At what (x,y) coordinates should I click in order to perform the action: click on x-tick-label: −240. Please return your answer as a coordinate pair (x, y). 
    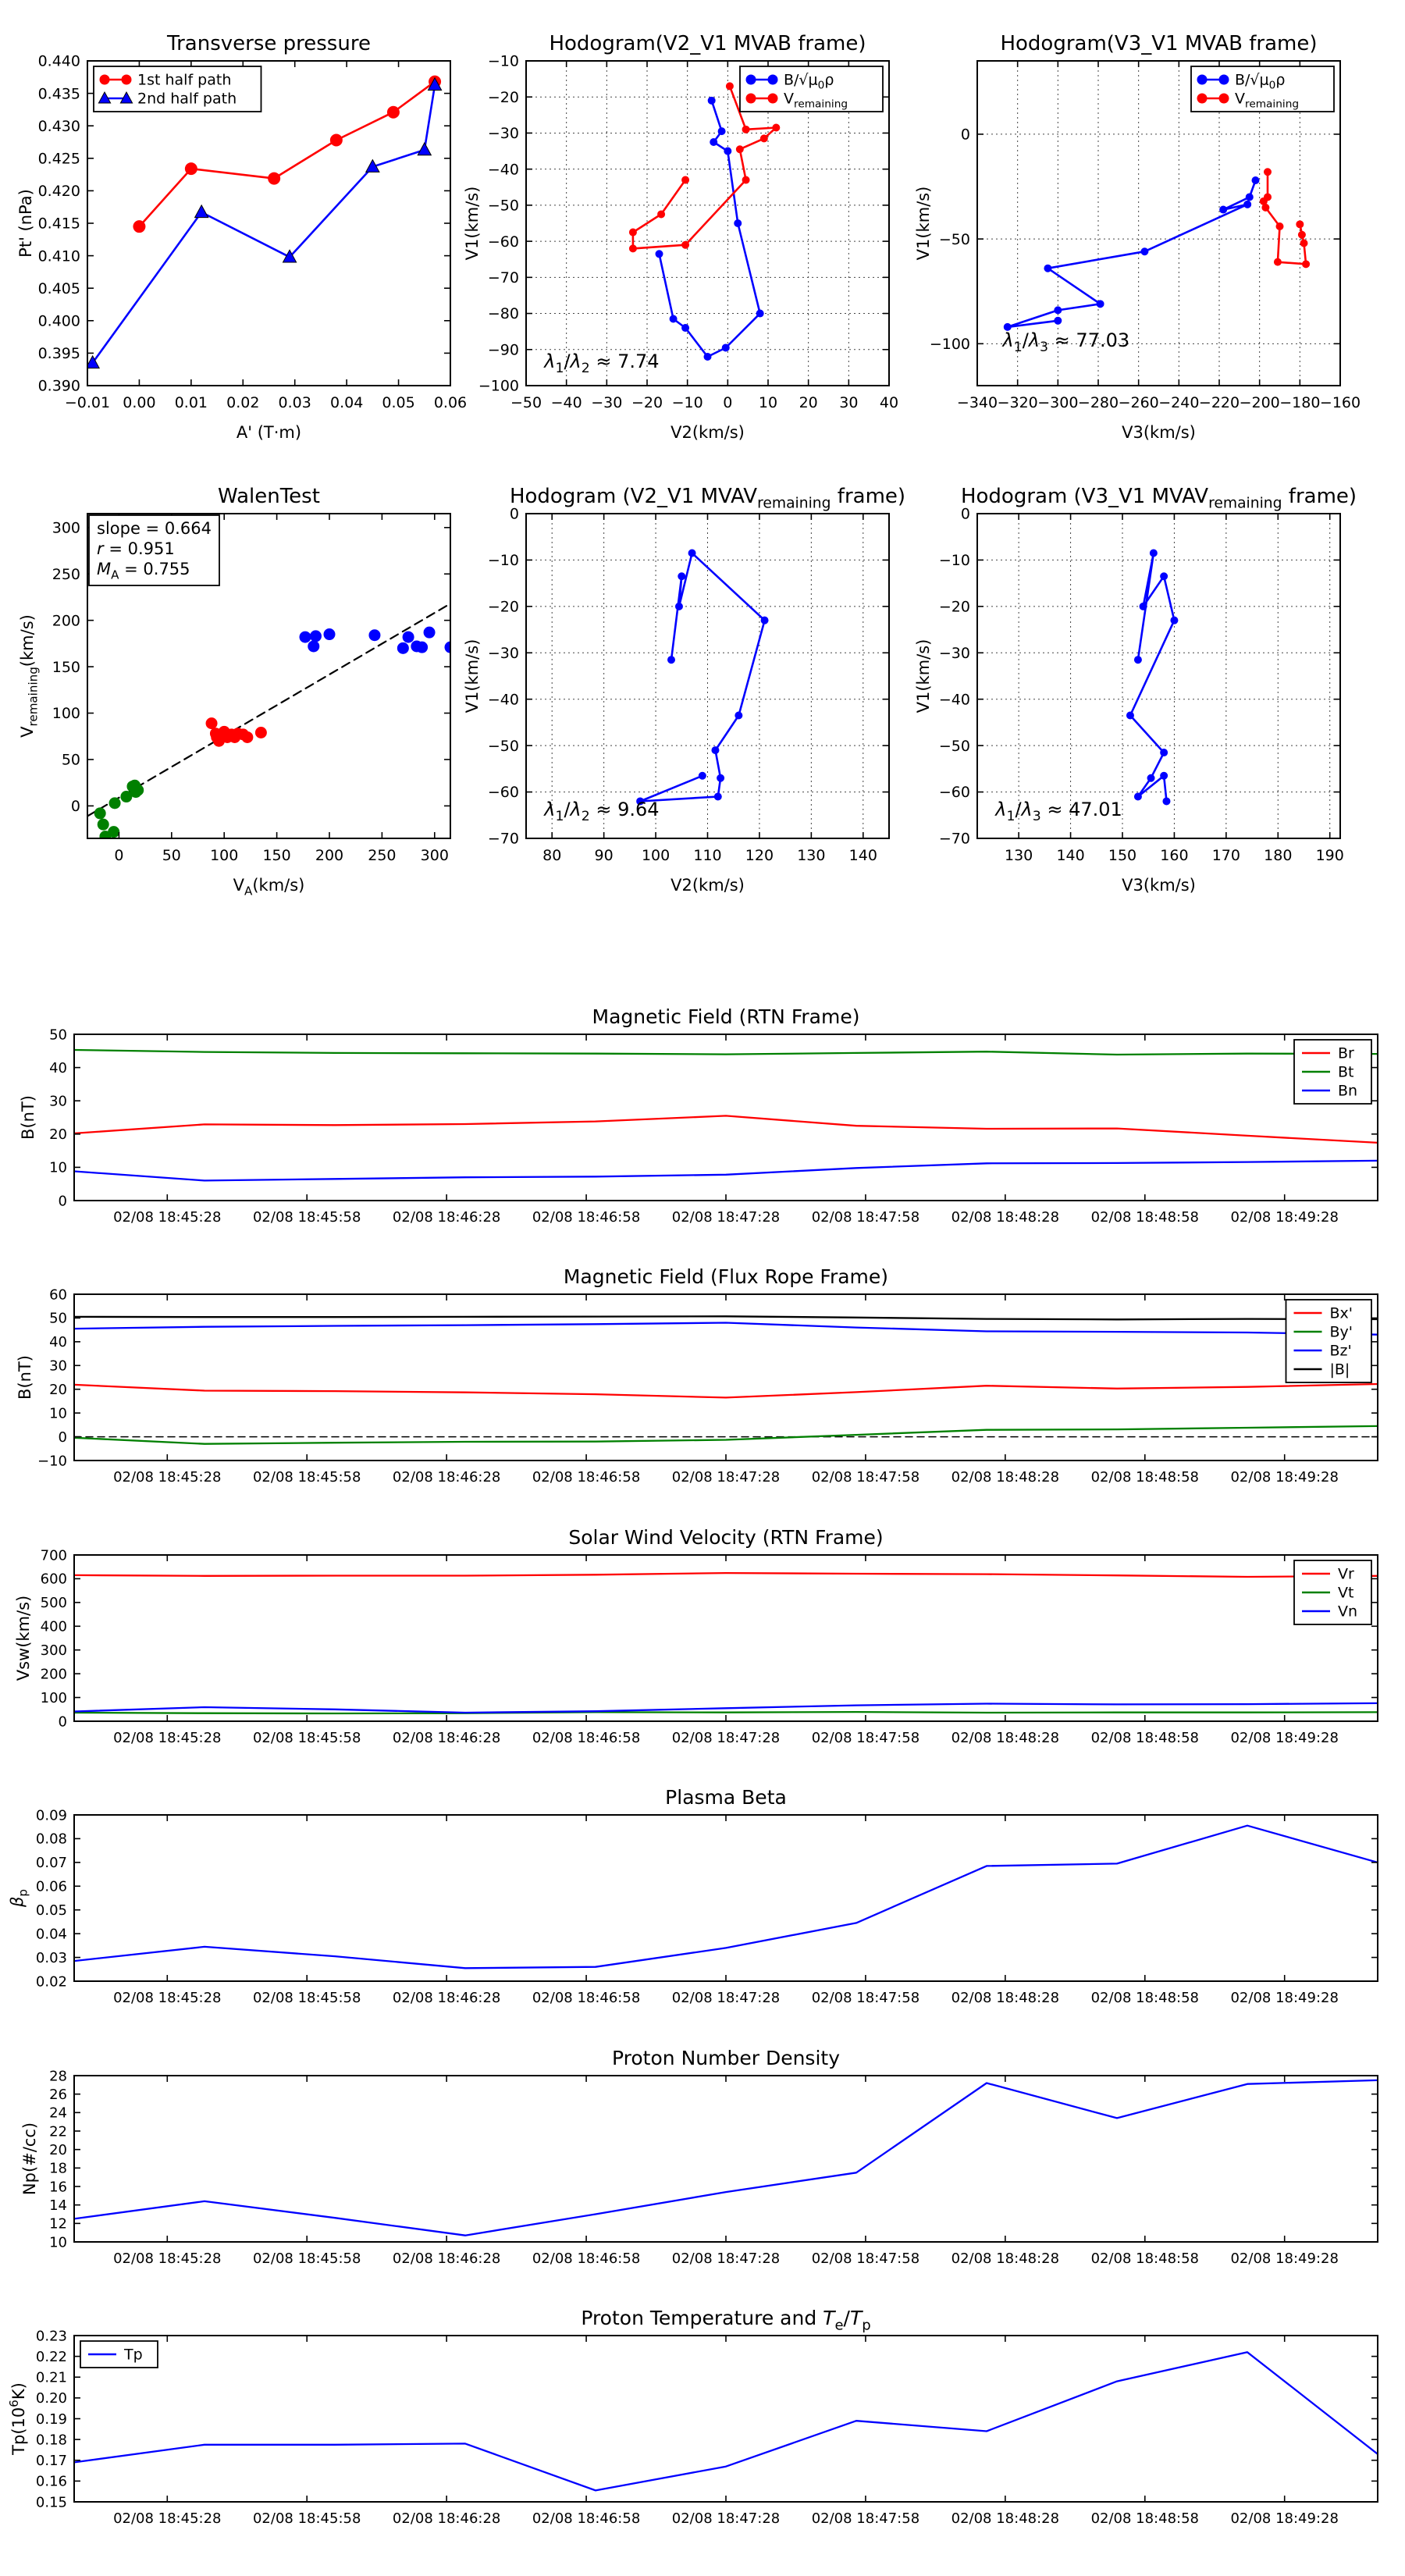
    Looking at the image, I should click on (1178, 402).